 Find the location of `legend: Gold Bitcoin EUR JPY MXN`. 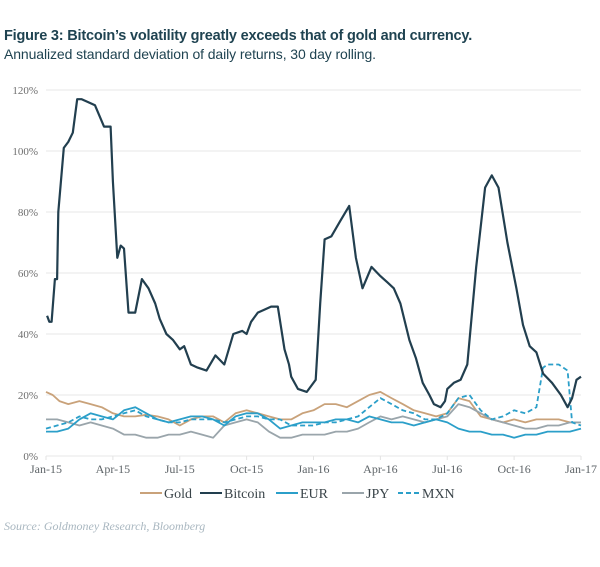

legend: Gold Bitcoin EUR JPY MXN is located at coordinates (297, 494).